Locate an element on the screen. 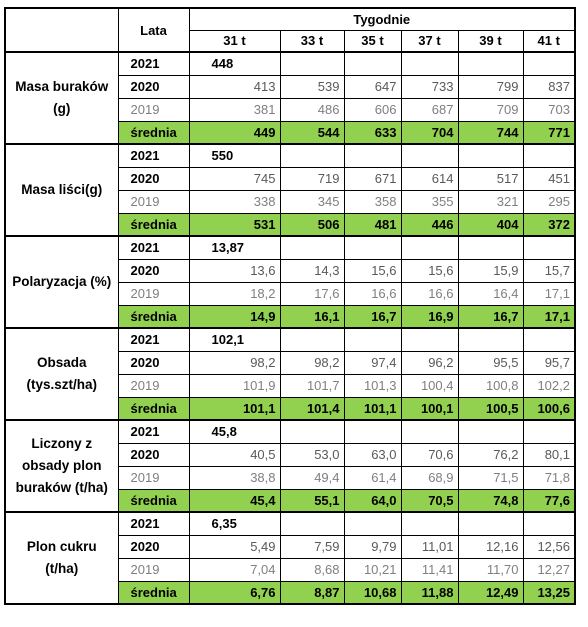 The image size is (588, 627). week-header: 39 t is located at coordinates (490, 41).